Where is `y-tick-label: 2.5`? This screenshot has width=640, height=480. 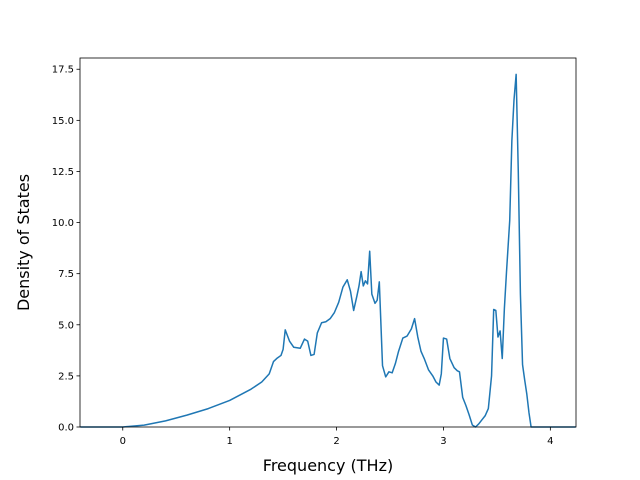 y-tick-label: 2.5 is located at coordinates (66, 376).